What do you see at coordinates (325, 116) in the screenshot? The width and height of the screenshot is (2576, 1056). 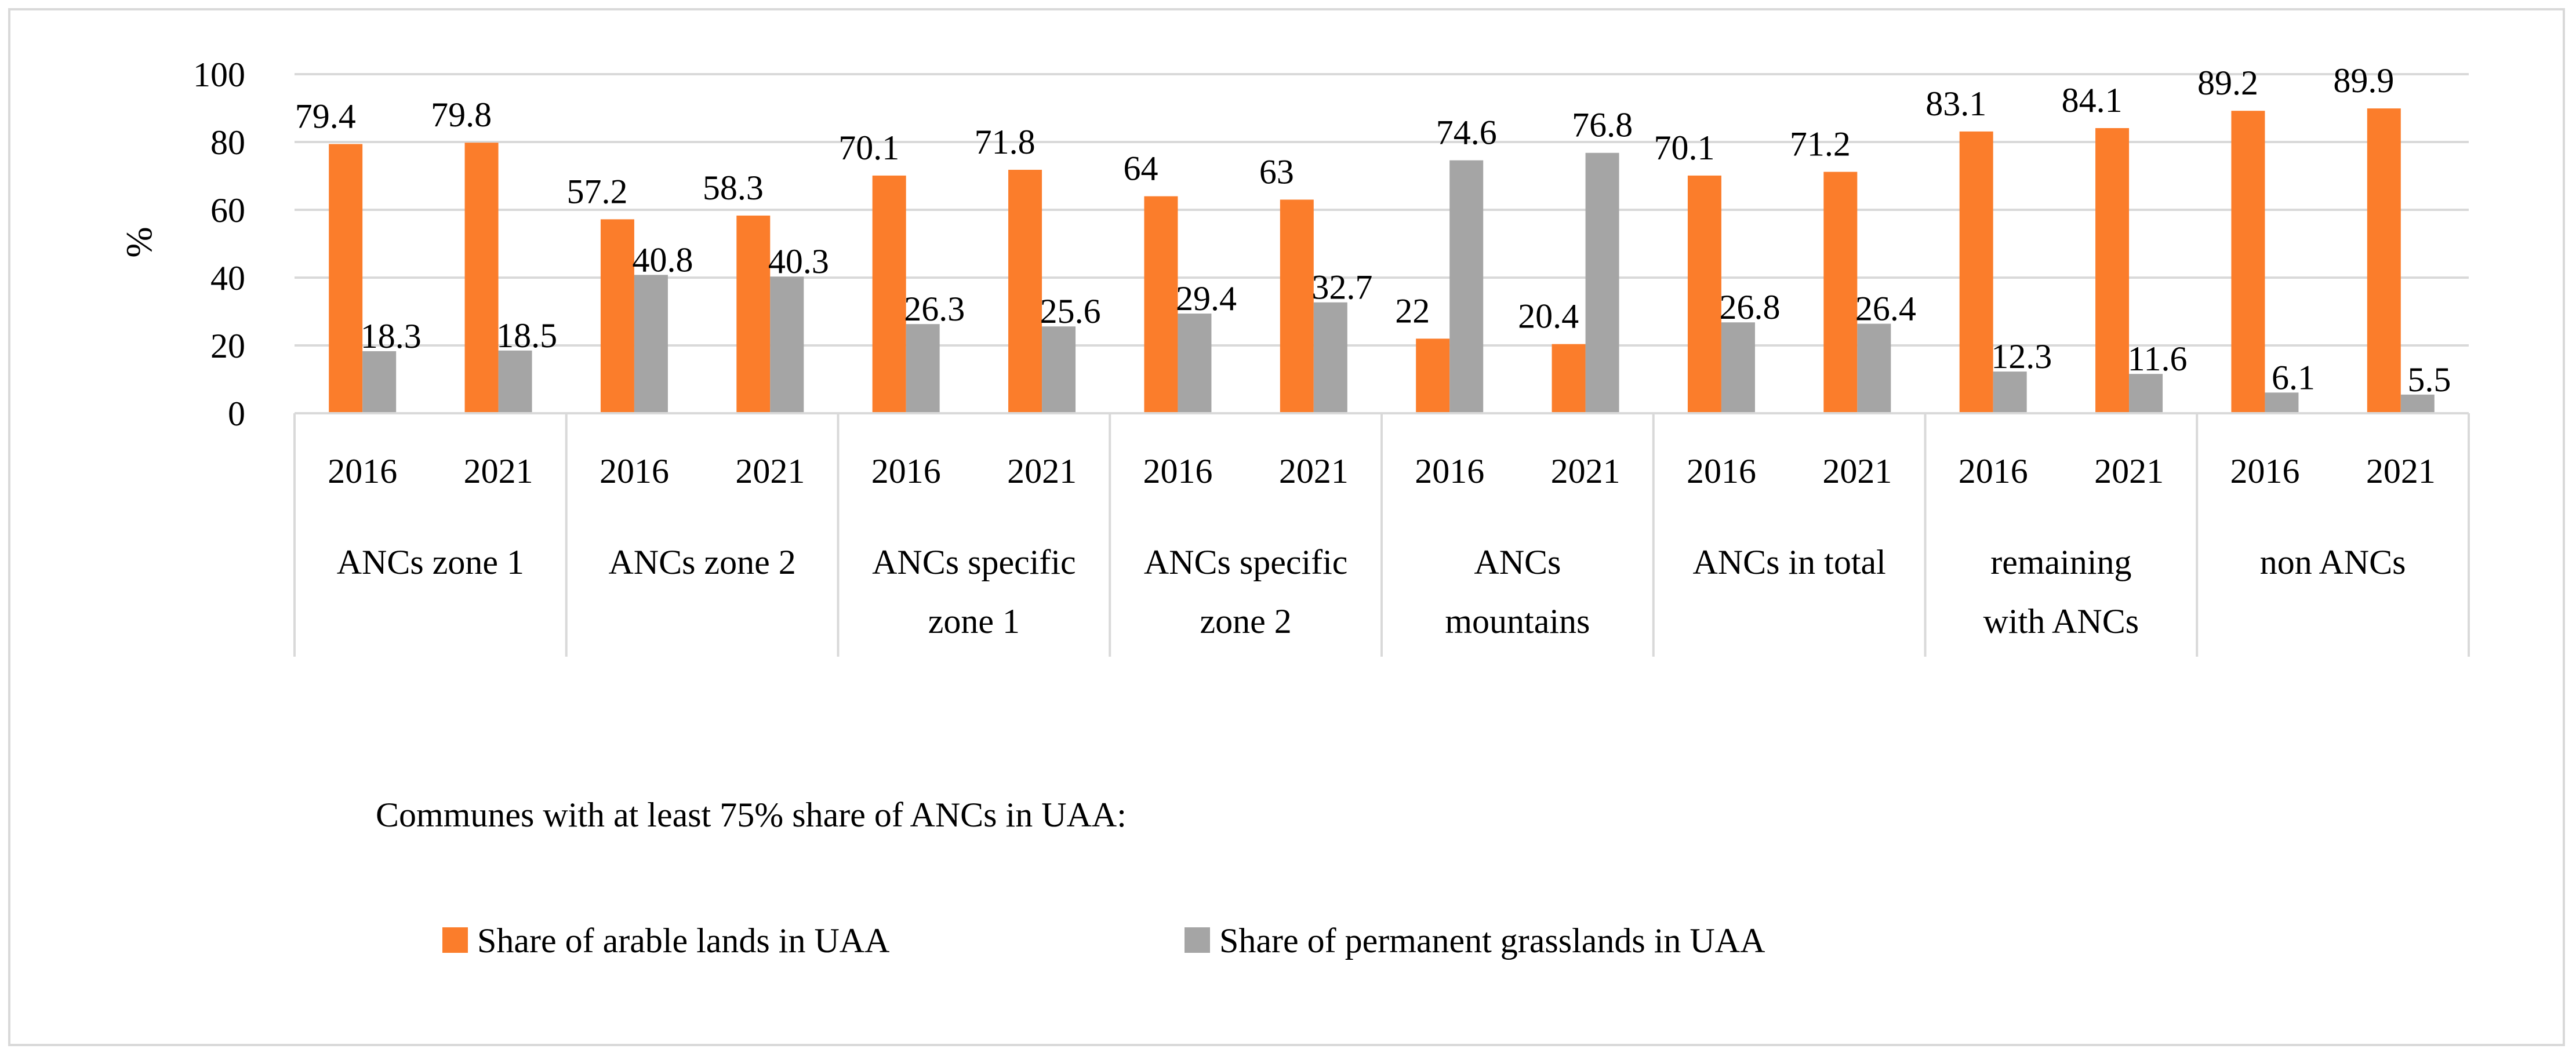 I see `data-label: 79.4` at bounding box center [325, 116].